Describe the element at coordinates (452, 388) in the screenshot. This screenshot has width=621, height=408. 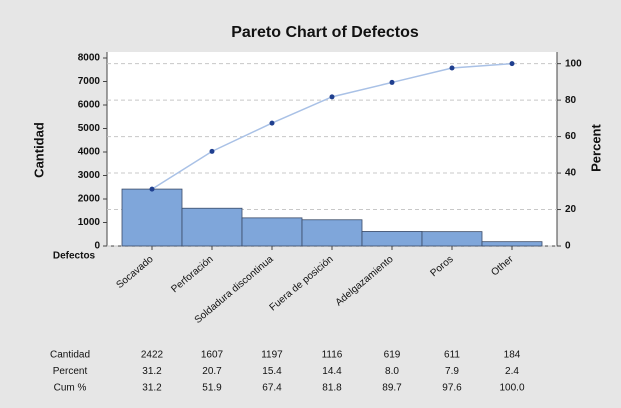
I see `table-cell: 97.6` at that location.